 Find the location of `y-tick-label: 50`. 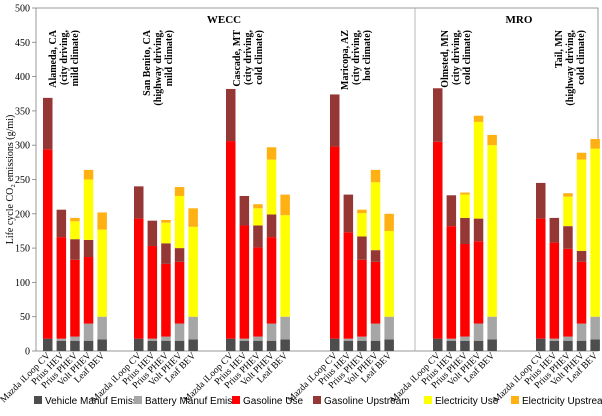

y-tick-label: 50 is located at coordinates (25, 317).